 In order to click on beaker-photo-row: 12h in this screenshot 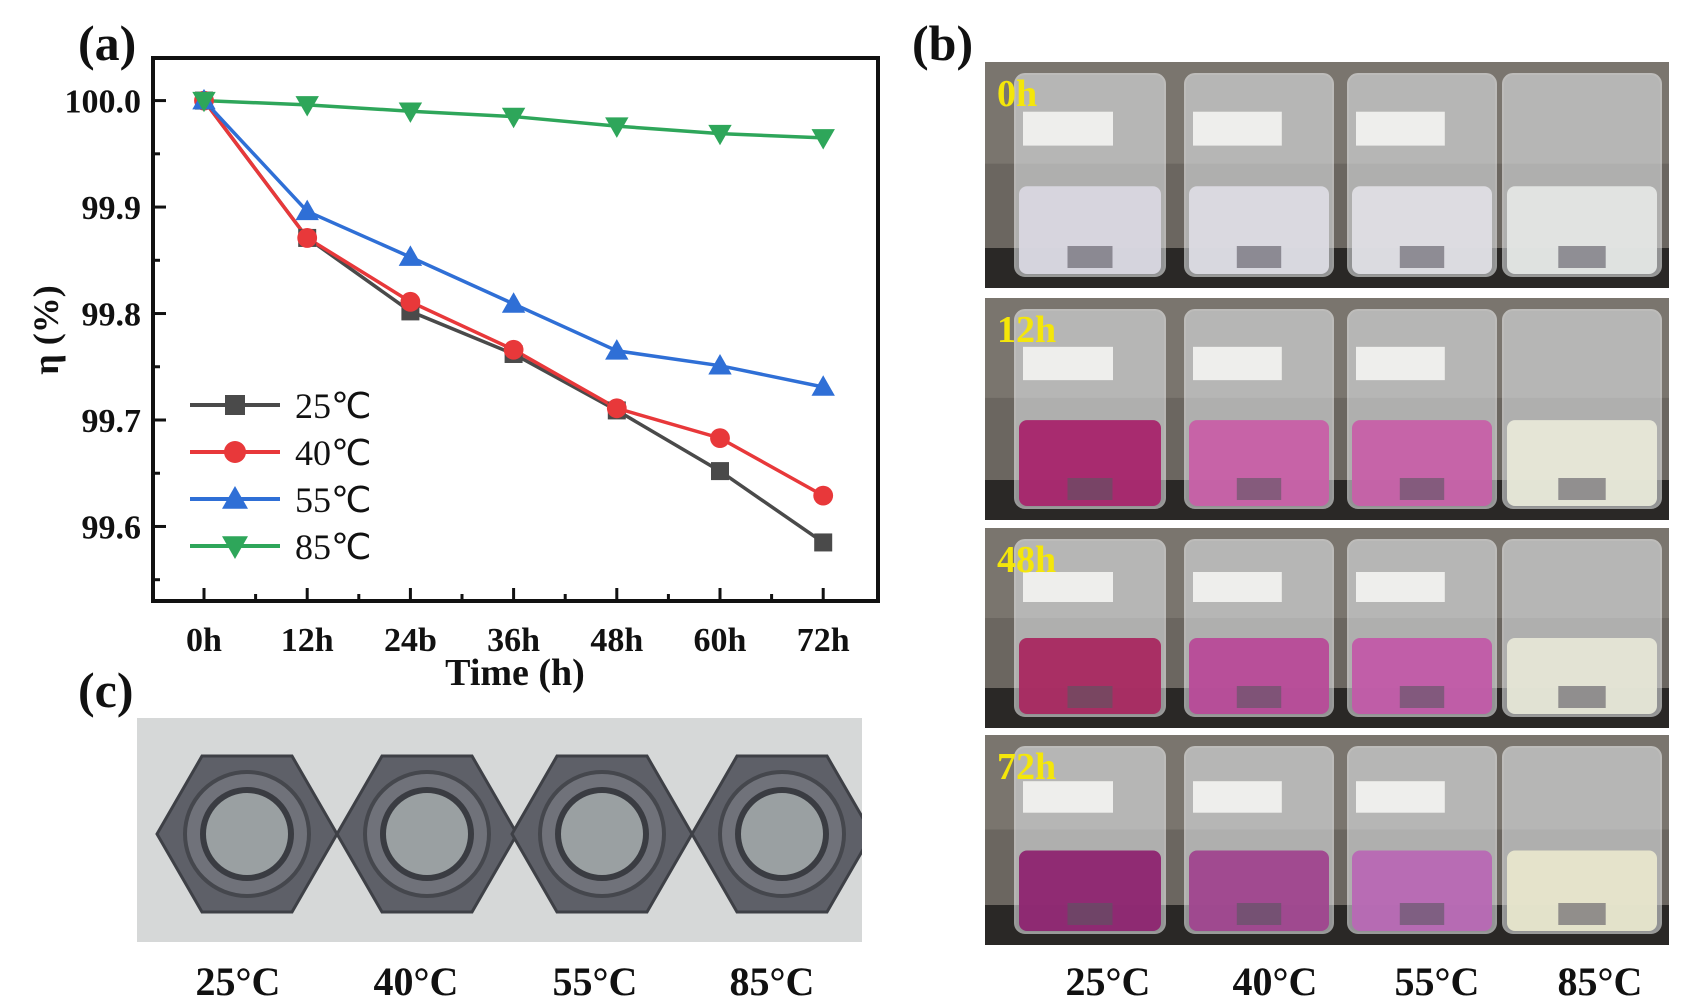, I will do `click(1327, 409)`.